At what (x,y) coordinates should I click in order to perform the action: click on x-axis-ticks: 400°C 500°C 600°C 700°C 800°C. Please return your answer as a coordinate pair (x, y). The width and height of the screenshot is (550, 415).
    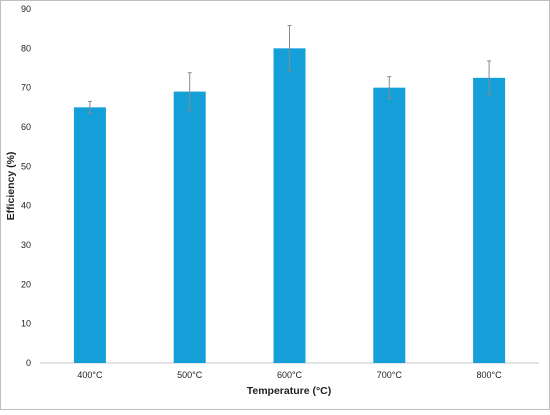
    Looking at the image, I should click on (289, 375).